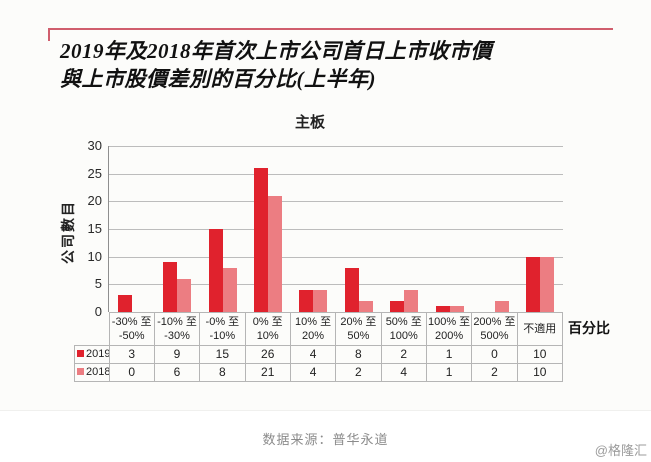 This screenshot has height=462, width=651. I want to click on value-cell-2019-2: 15, so click(222, 354).